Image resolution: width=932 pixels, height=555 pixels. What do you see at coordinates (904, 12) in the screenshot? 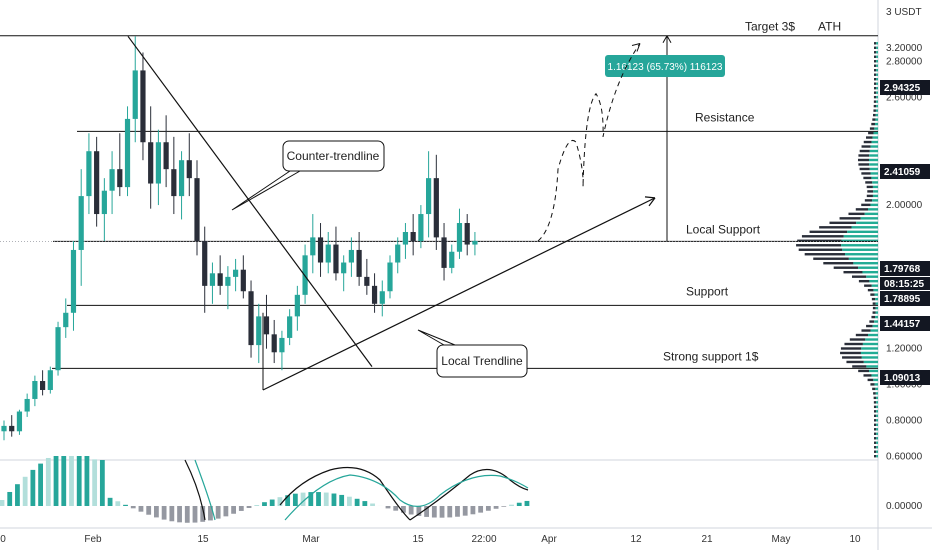
I see `y-tick-label: 3 USDT` at bounding box center [904, 12].